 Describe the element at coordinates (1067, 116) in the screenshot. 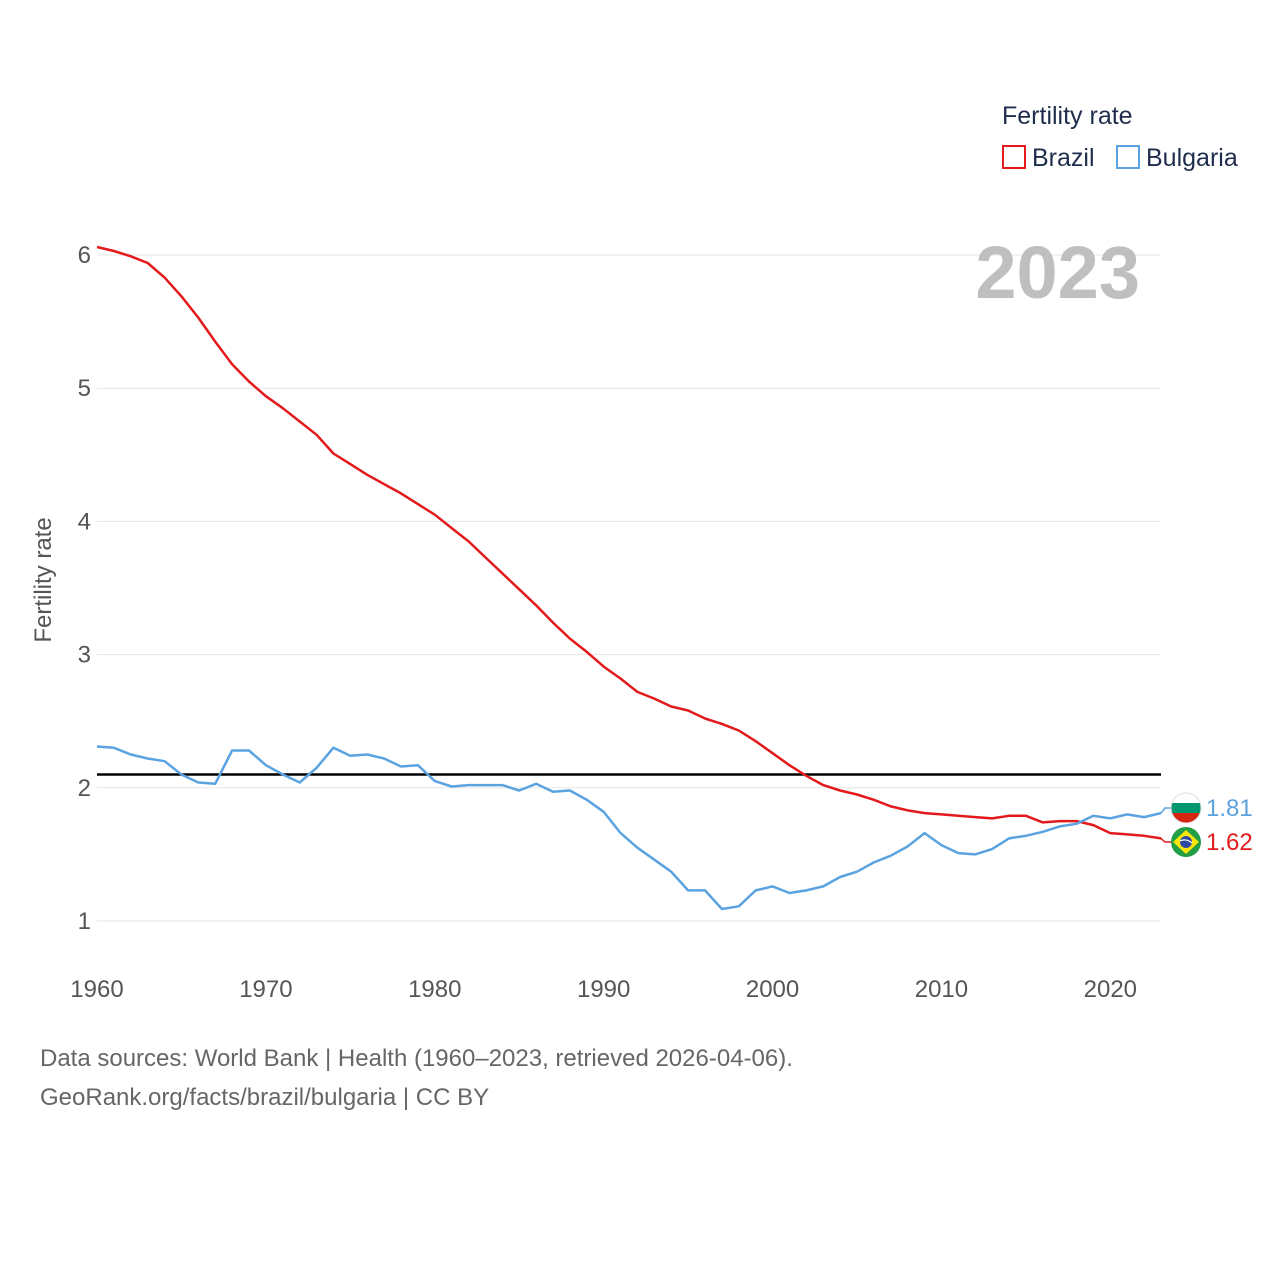

I see `legend-title: Fertility rate` at that location.